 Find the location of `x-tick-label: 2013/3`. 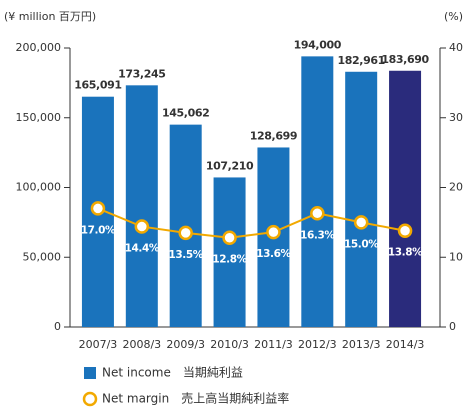

x-tick-label: 2013/3 is located at coordinates (361, 344).